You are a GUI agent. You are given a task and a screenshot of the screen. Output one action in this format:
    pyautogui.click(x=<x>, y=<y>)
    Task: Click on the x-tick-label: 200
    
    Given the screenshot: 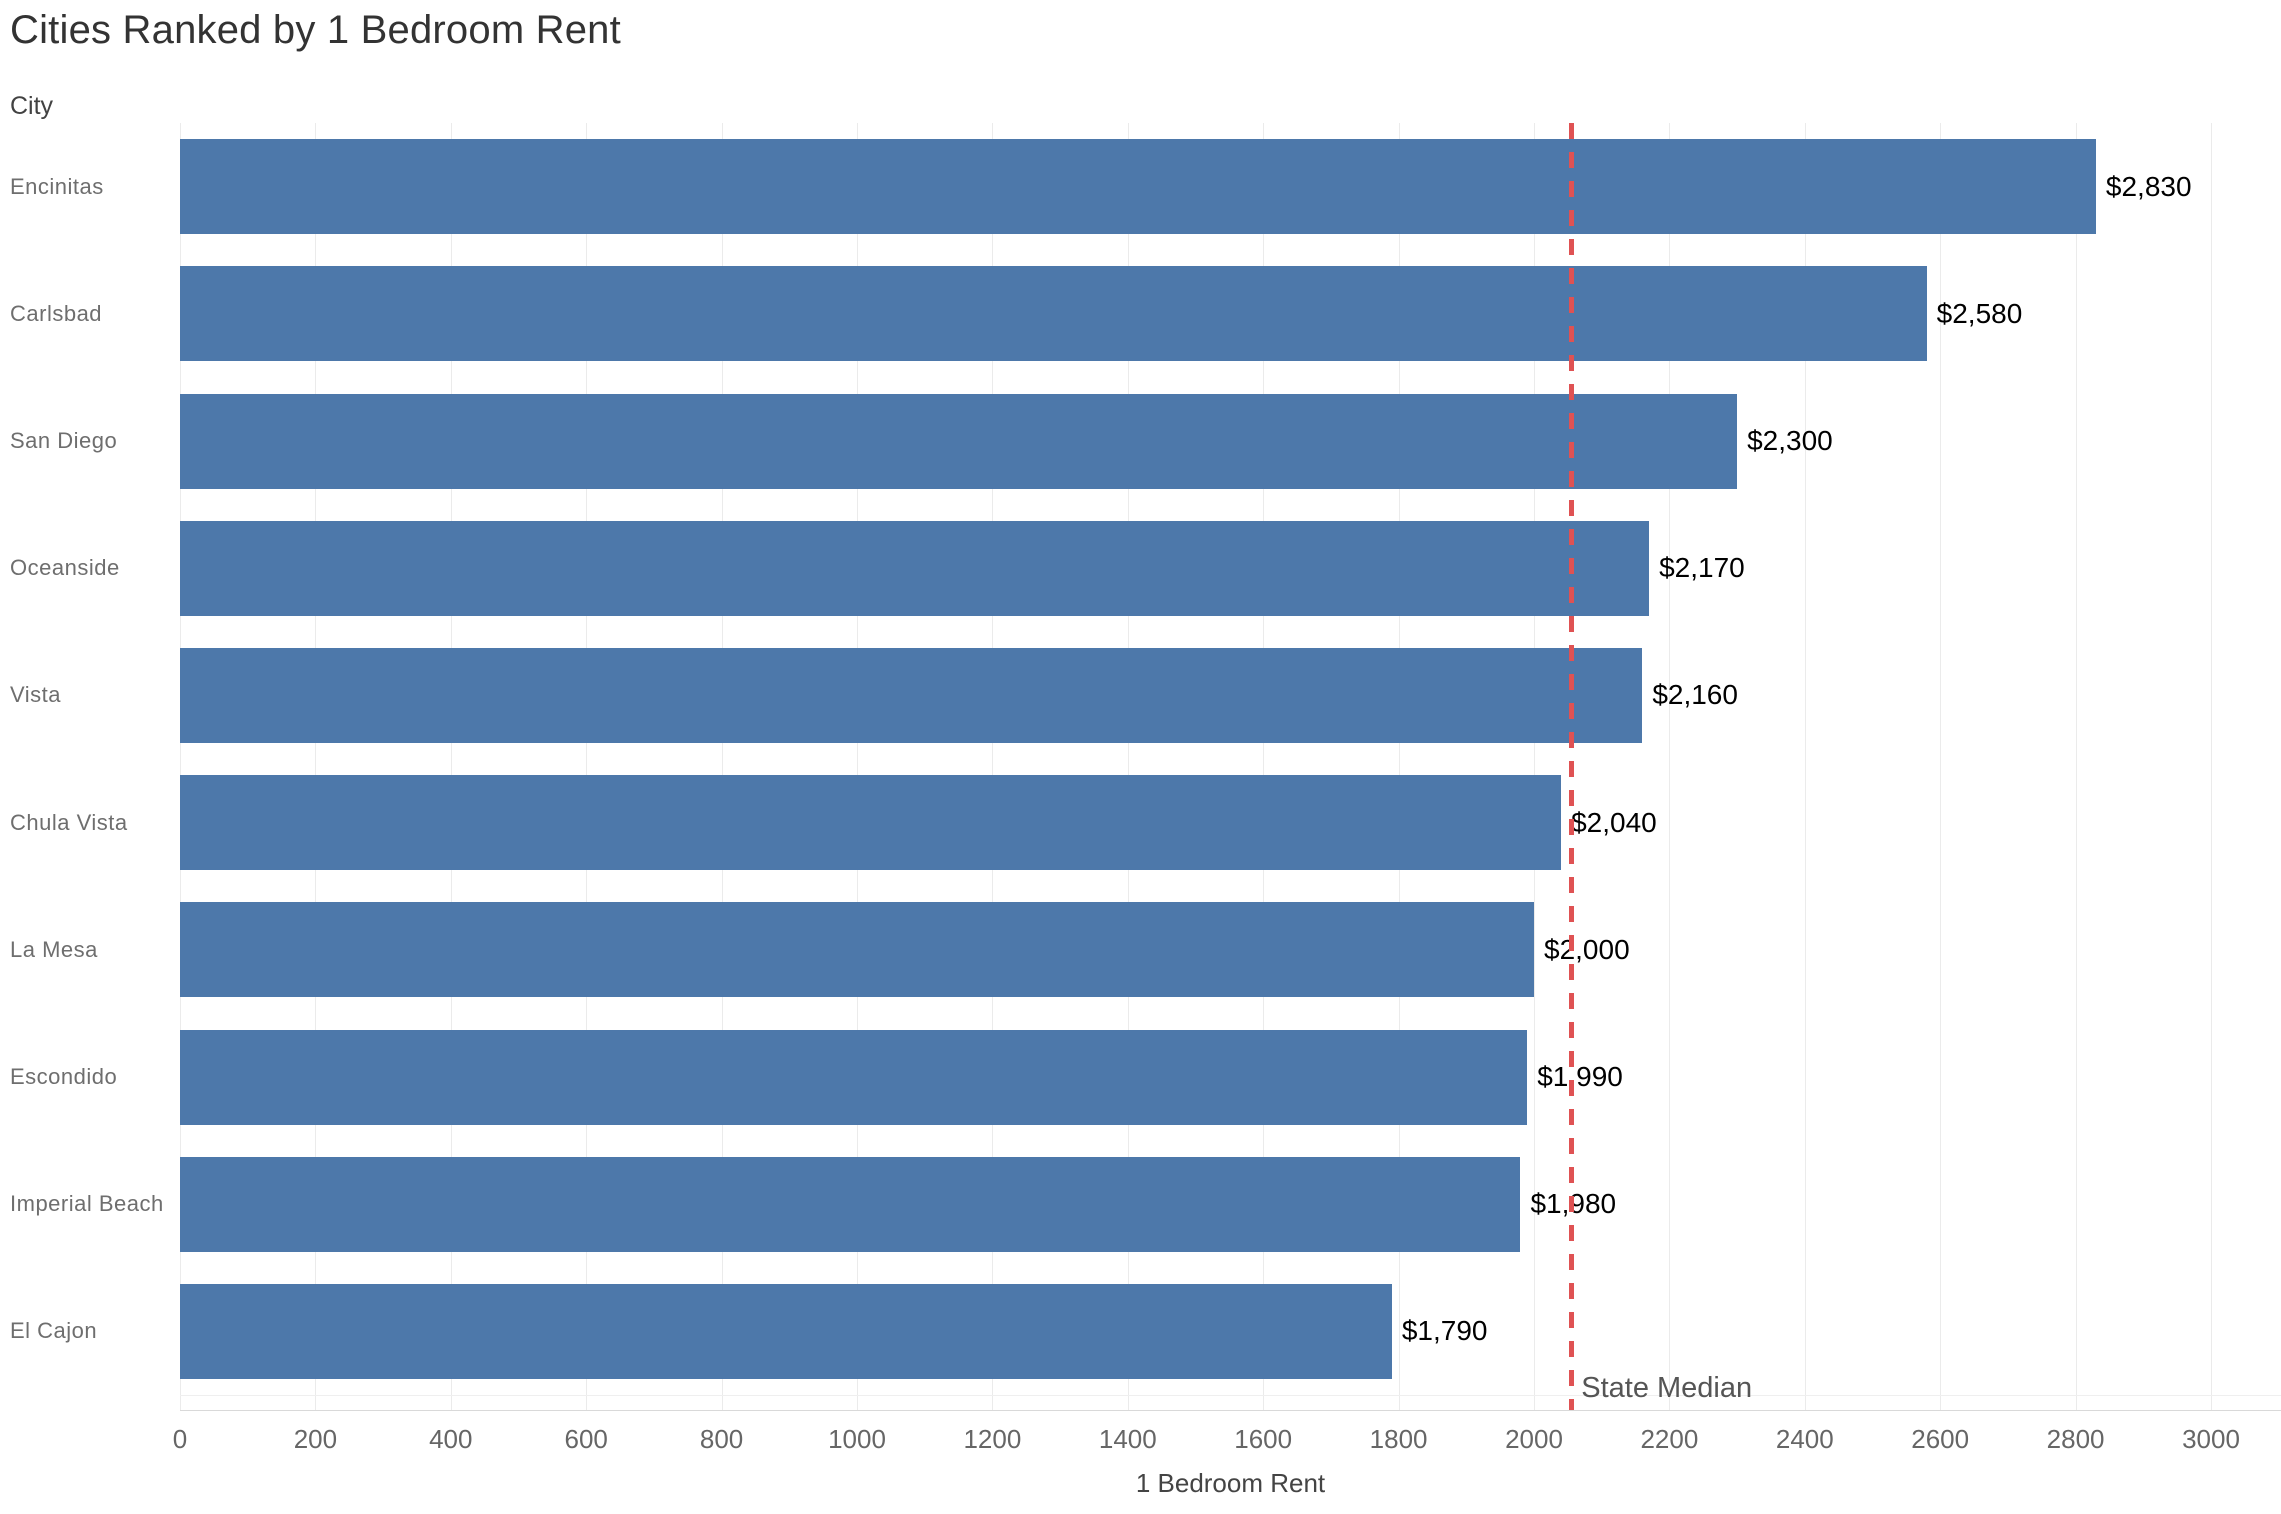 What is the action you would take?
    pyautogui.click(x=315, y=1439)
    